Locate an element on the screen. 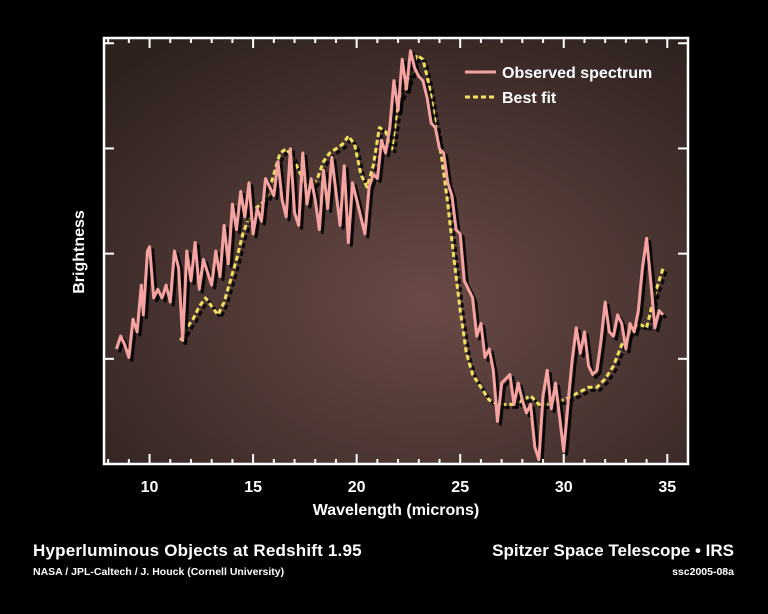  x-tick-label: 10 is located at coordinates (150, 487).